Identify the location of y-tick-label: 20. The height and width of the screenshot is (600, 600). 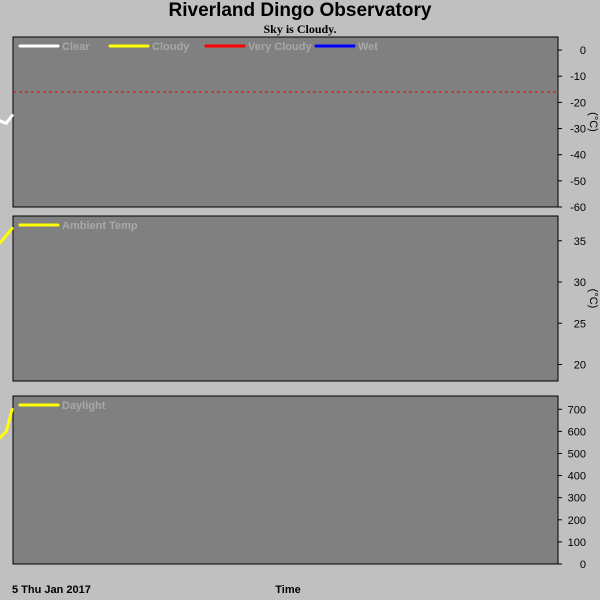
(580, 366).